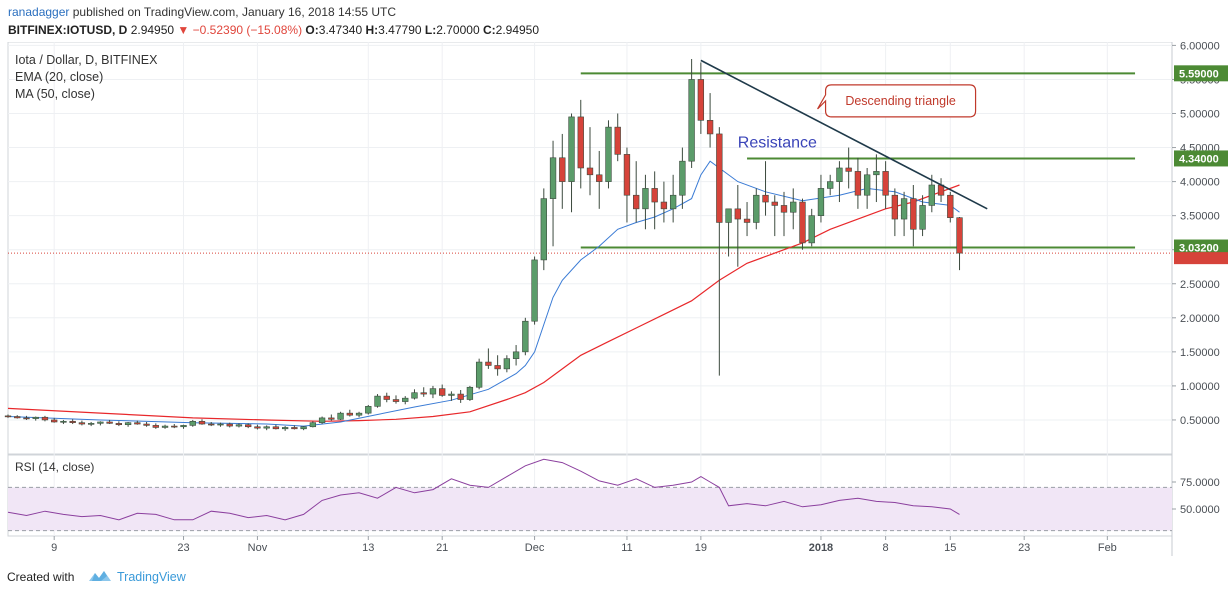 This screenshot has height=594, width=1230. I want to click on symbol: BITFINEX:IOTUSD, D, so click(68, 30).